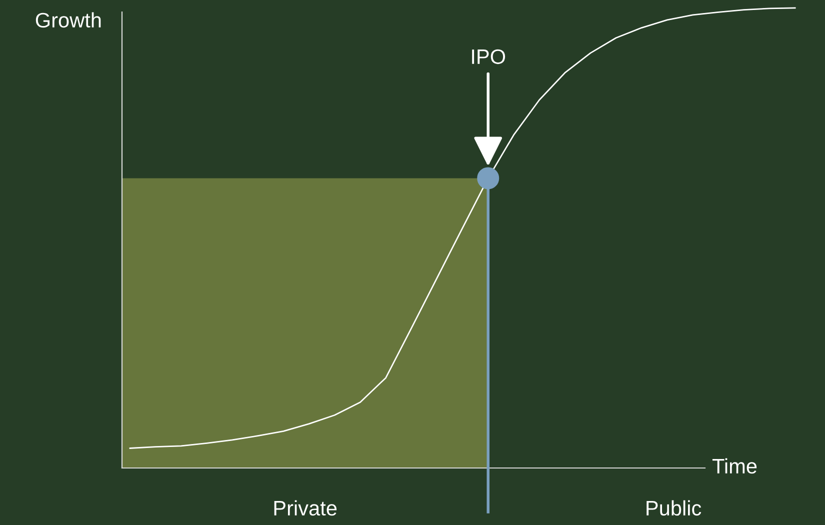 This screenshot has width=825, height=525. I want to click on annotation: IPO, so click(489, 56).